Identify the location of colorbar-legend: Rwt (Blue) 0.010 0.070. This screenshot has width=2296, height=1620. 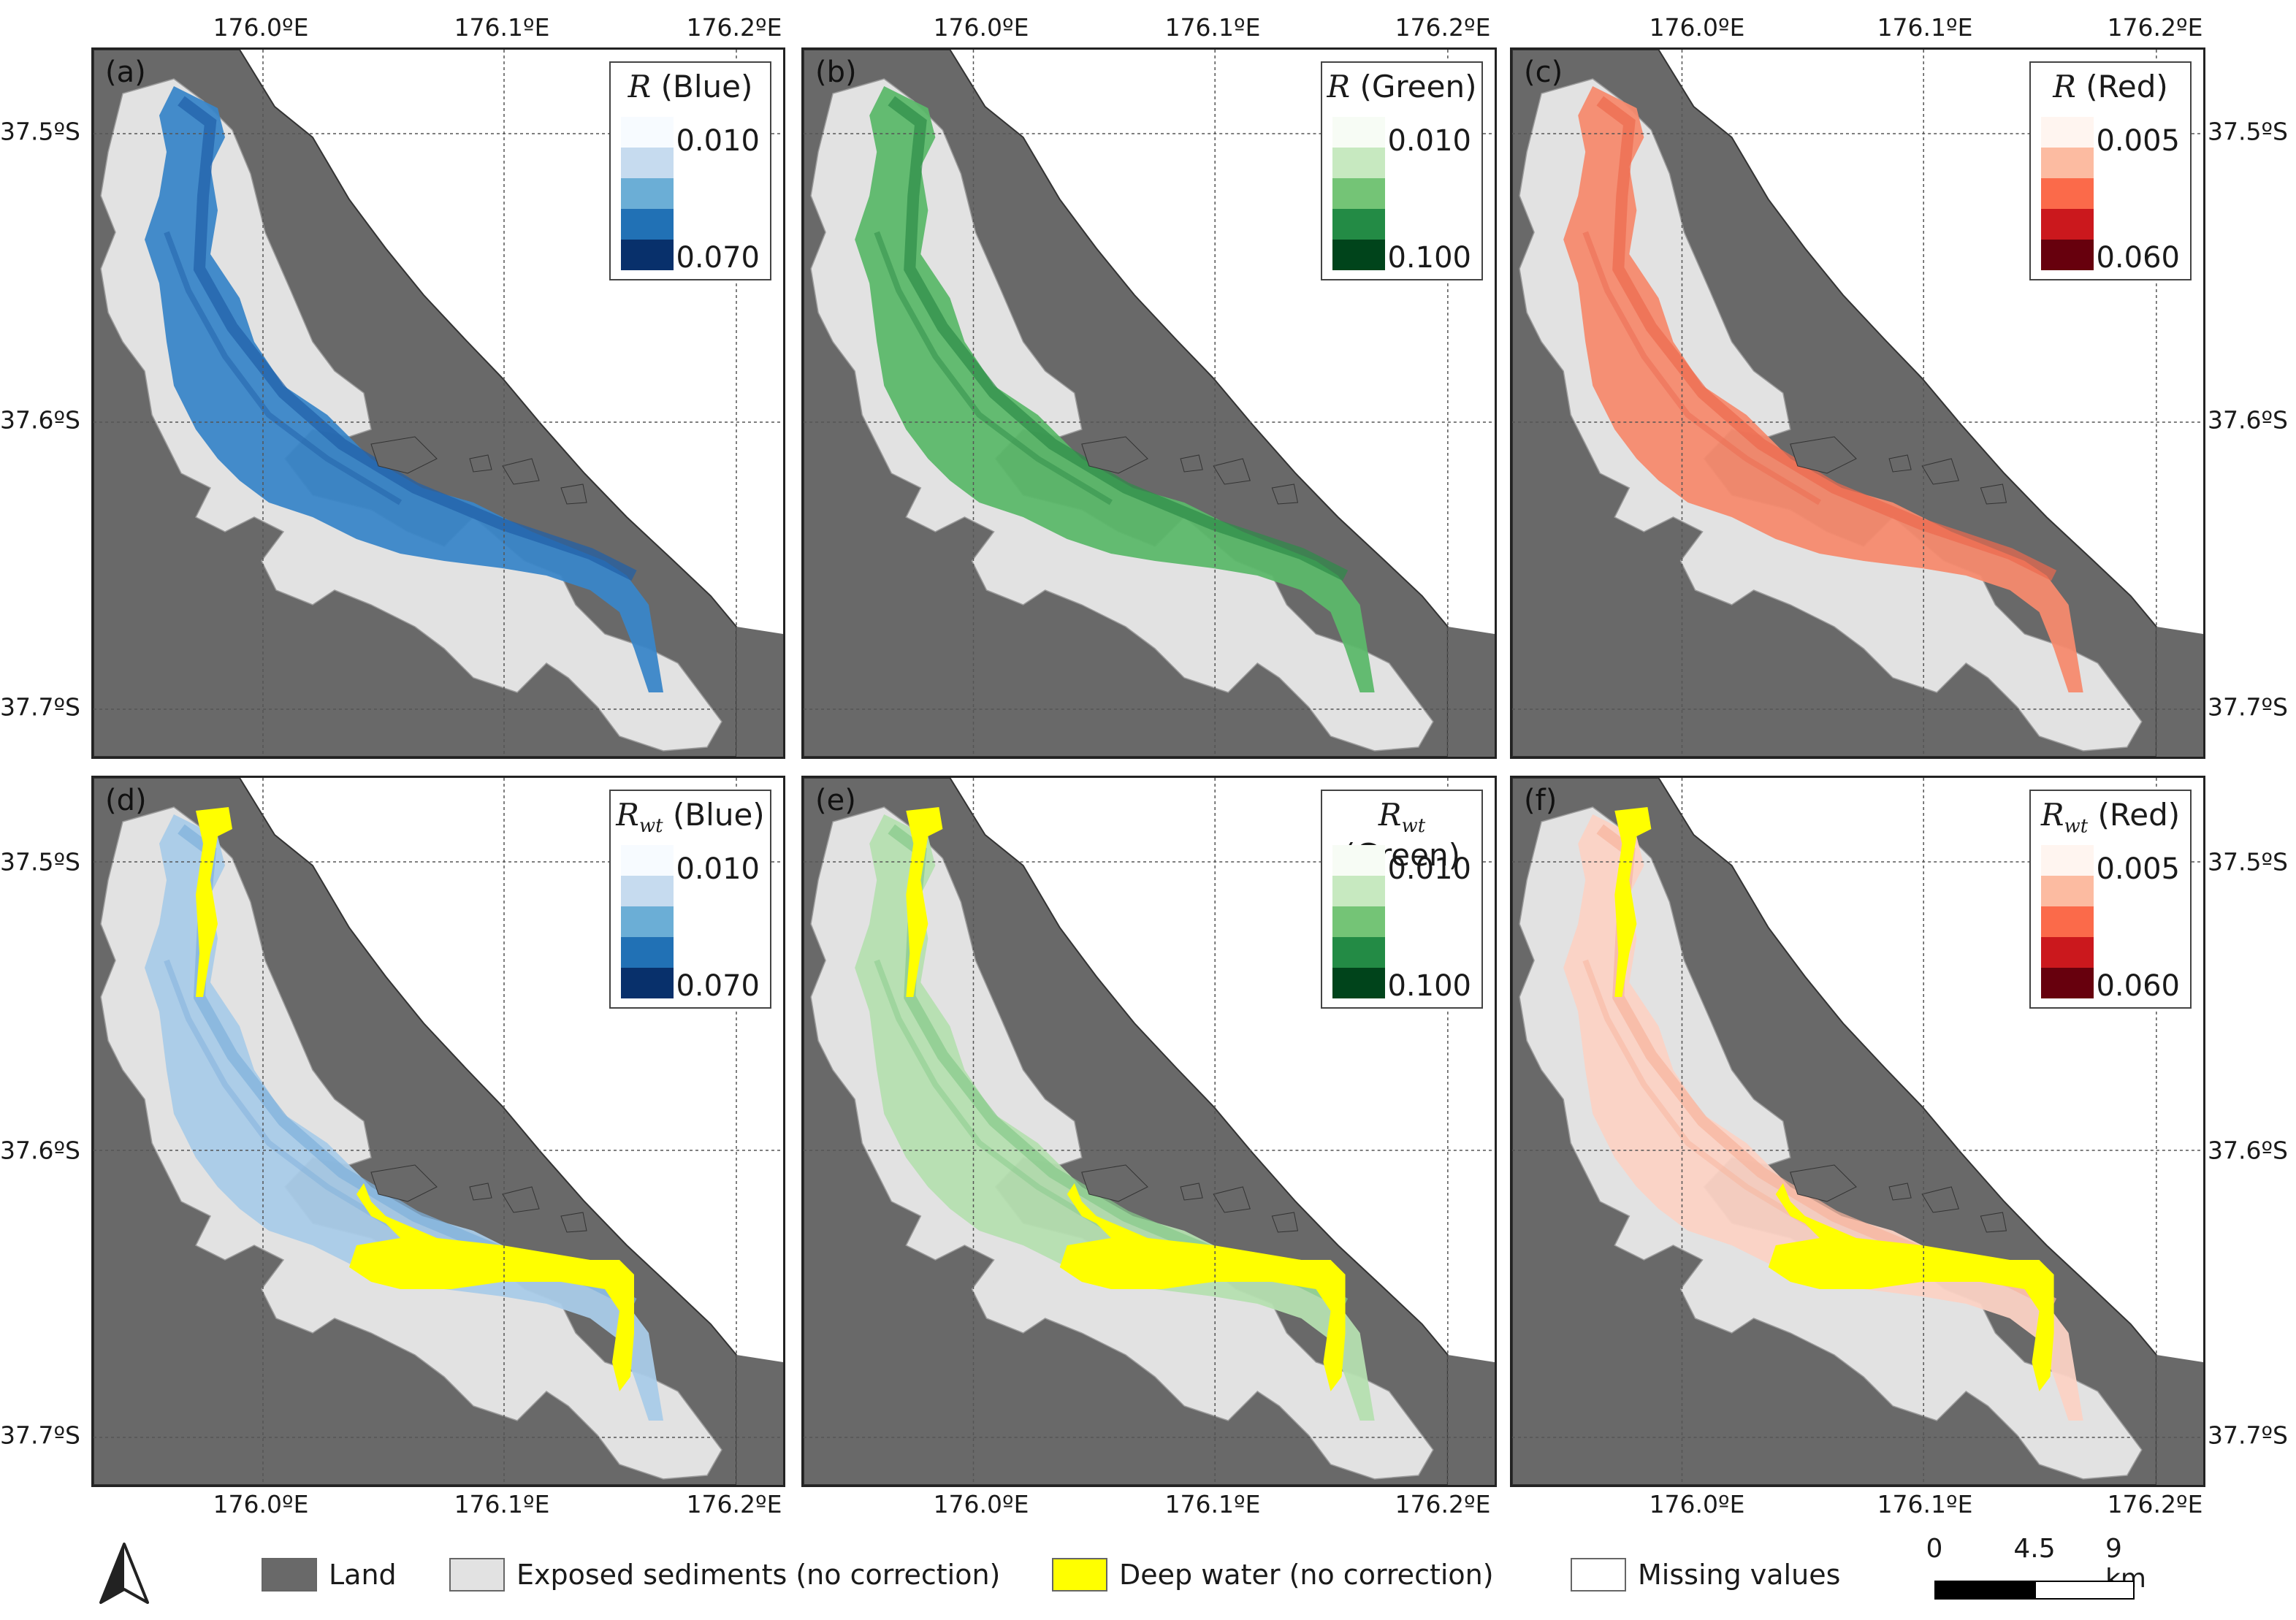
(690, 899).